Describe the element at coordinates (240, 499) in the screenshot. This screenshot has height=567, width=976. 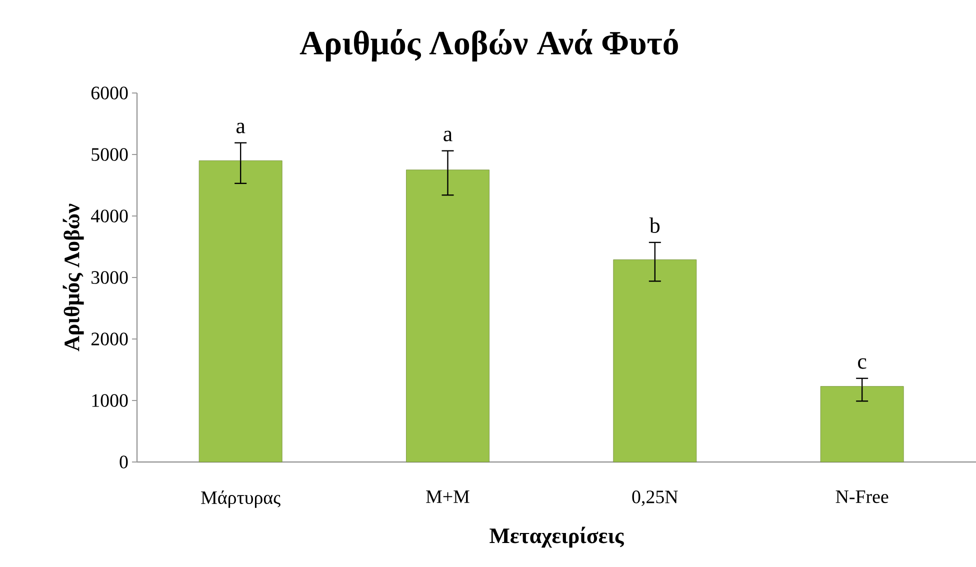
I see `x-tick-label: Μάρτυρας` at that location.